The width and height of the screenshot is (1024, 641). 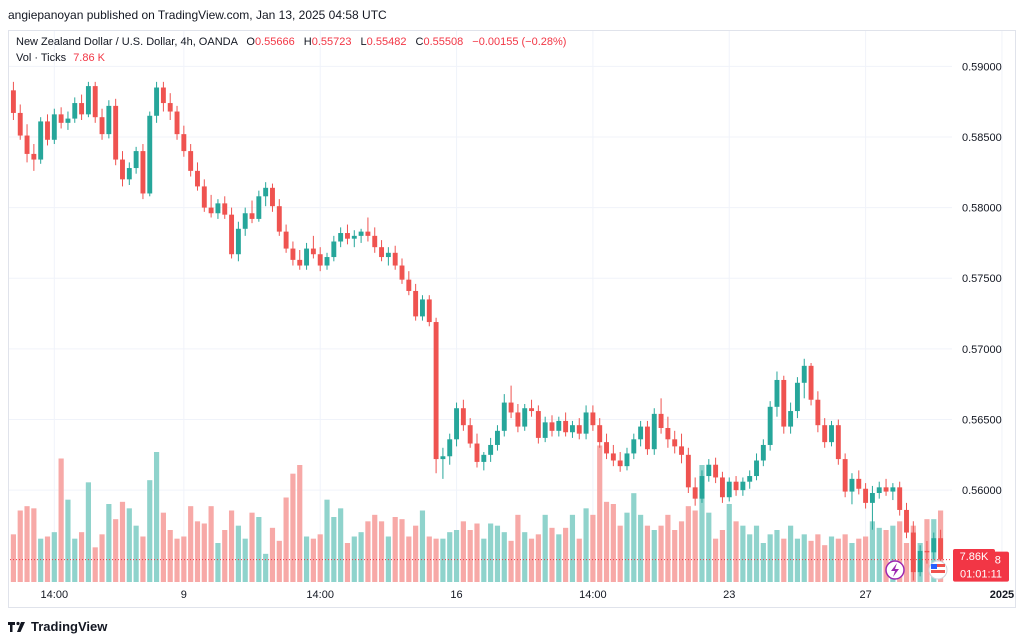 What do you see at coordinates (509, 565) in the screenshot?
I see `price-tags: 0.5550801:01:117.86K` at bounding box center [509, 565].